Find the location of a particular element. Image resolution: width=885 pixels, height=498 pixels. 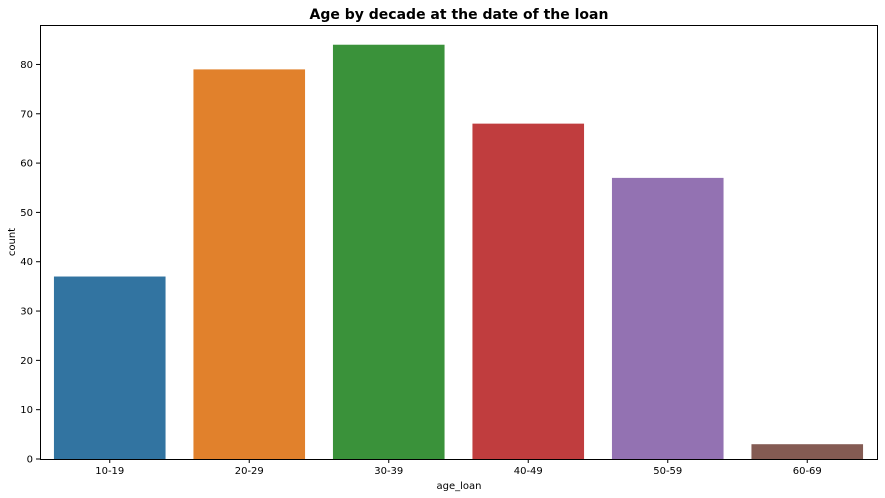

x-tick-label: 50-59 is located at coordinates (667, 471).